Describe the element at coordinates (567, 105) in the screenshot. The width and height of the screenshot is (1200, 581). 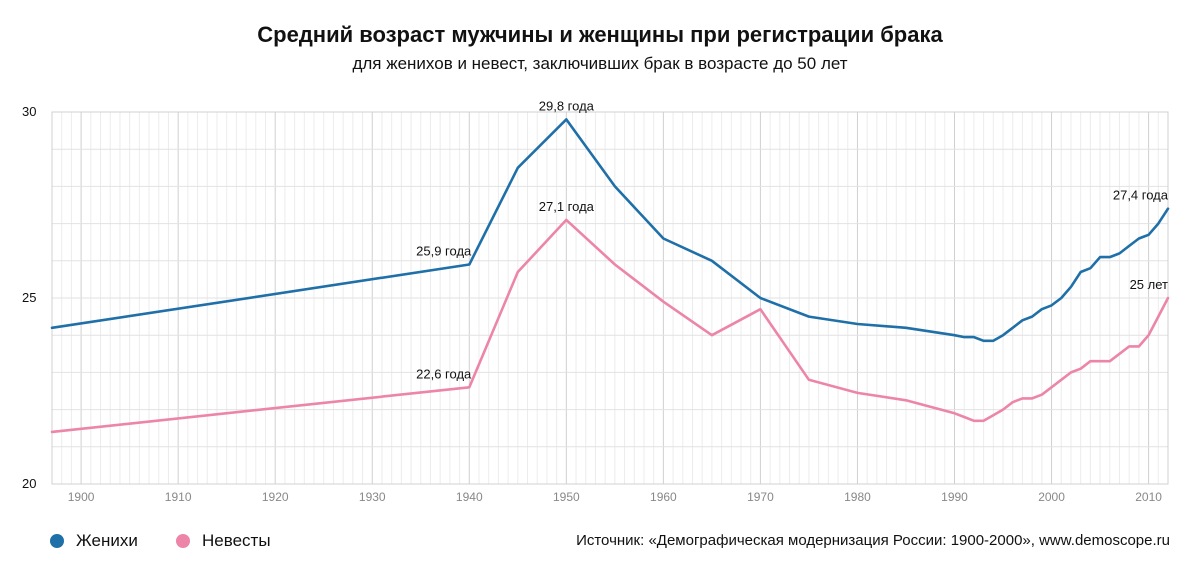
I see `data-label: 29,8 года` at that location.